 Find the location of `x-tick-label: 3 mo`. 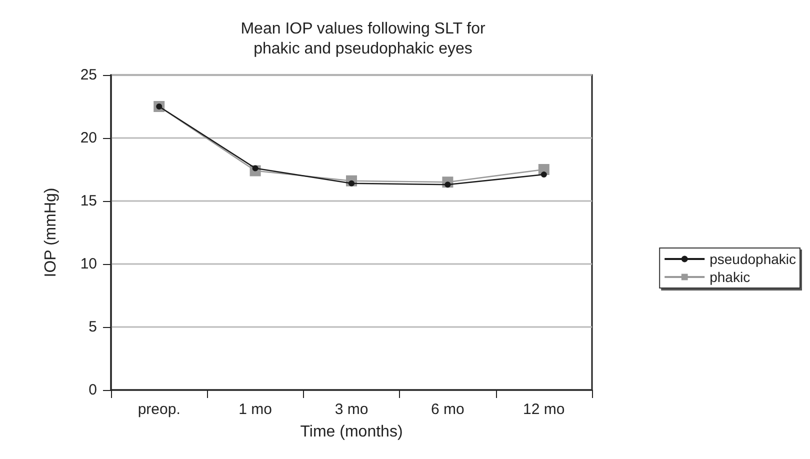

x-tick-label: 3 mo is located at coordinates (351, 409).